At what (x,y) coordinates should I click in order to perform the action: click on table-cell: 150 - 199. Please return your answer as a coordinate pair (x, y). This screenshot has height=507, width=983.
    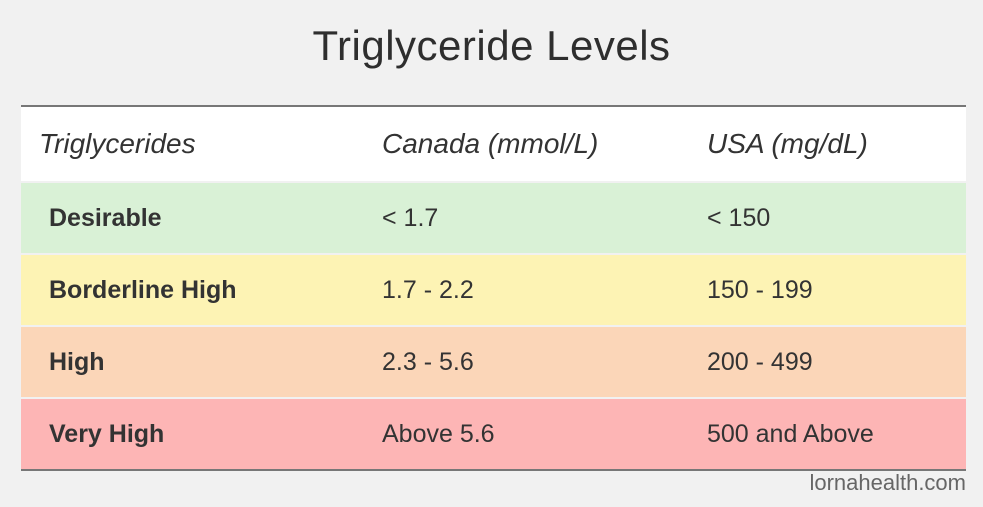
    Looking at the image, I should click on (836, 289).